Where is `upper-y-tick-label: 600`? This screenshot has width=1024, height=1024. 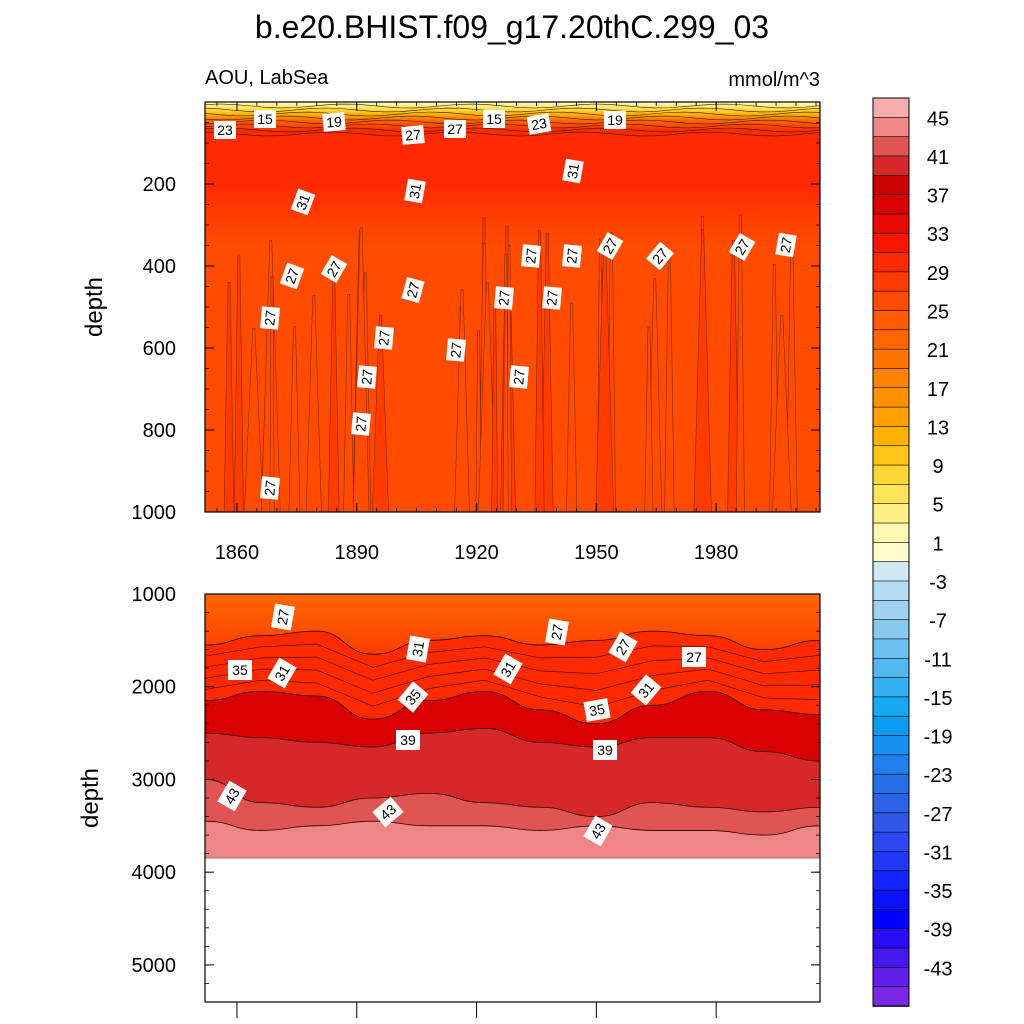 upper-y-tick-label: 600 is located at coordinates (159, 349).